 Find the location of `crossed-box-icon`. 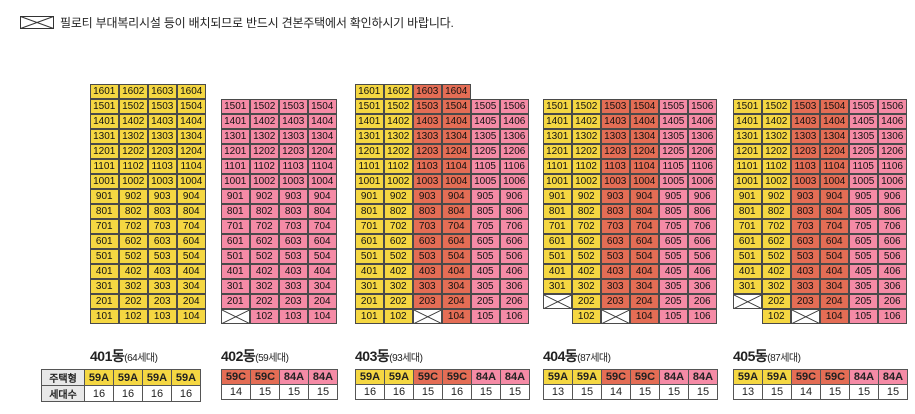

crossed-box-icon is located at coordinates (37, 22).